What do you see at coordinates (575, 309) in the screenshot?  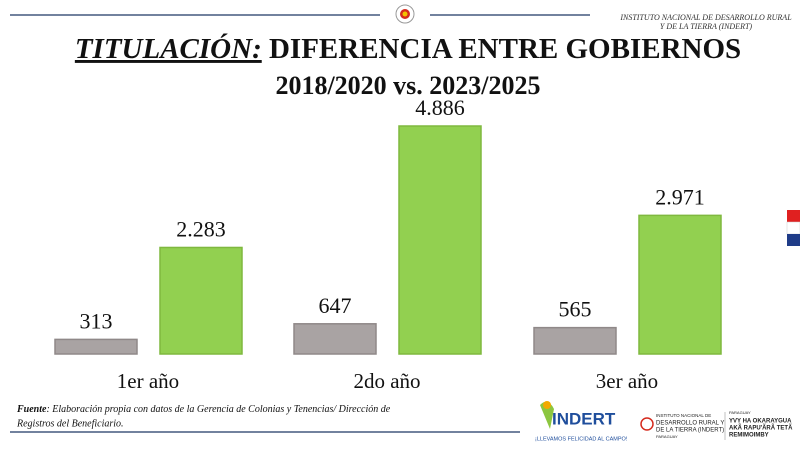 I see `value-label: 565` at bounding box center [575, 309].